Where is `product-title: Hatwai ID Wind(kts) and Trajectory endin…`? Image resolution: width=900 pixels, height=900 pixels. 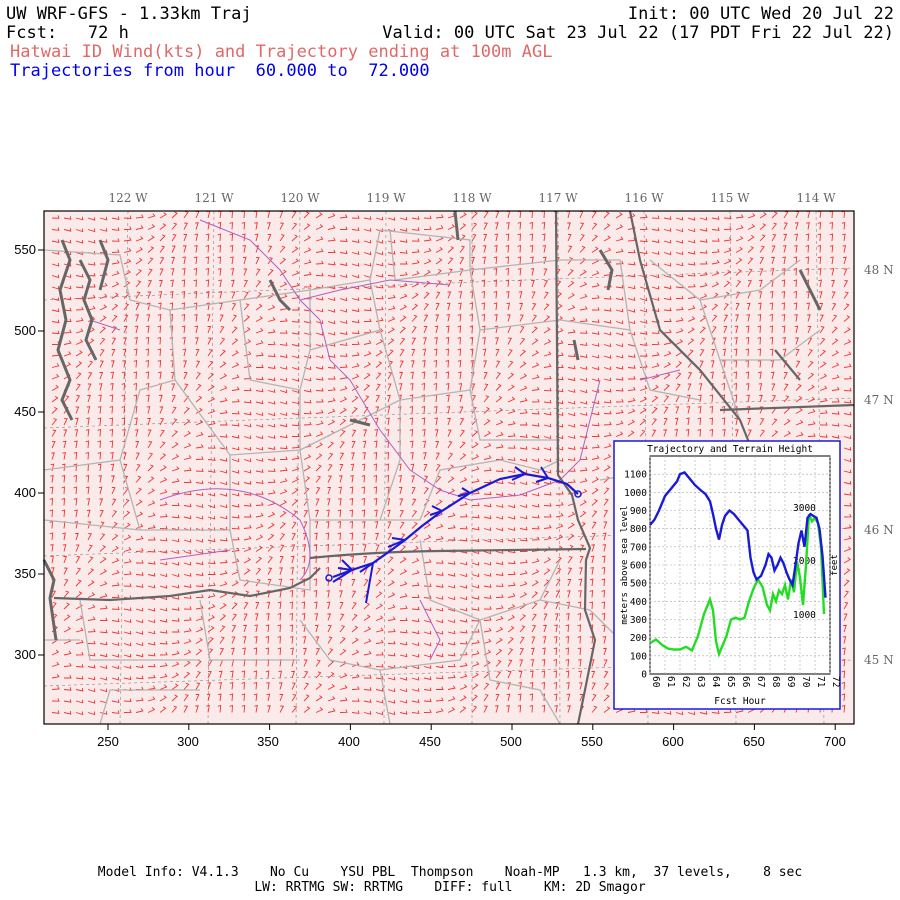
product-title: Hatwai ID Wind(kts) and Trajectory endin… is located at coordinates (281, 52).